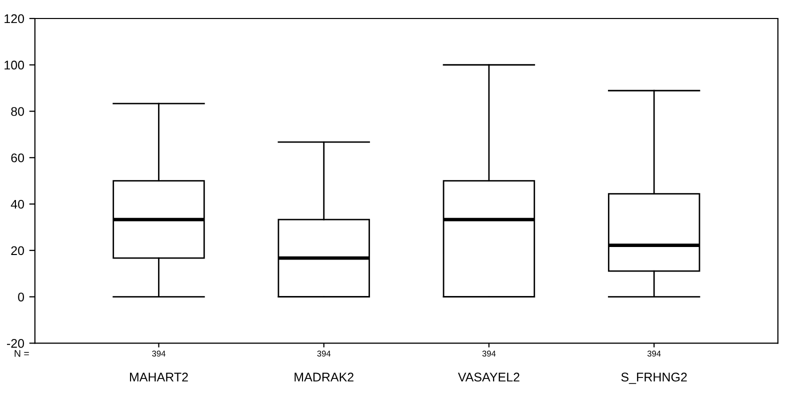 The width and height of the screenshot is (812, 411). I want to click on x-tick-label: MADRAK2, so click(324, 377).